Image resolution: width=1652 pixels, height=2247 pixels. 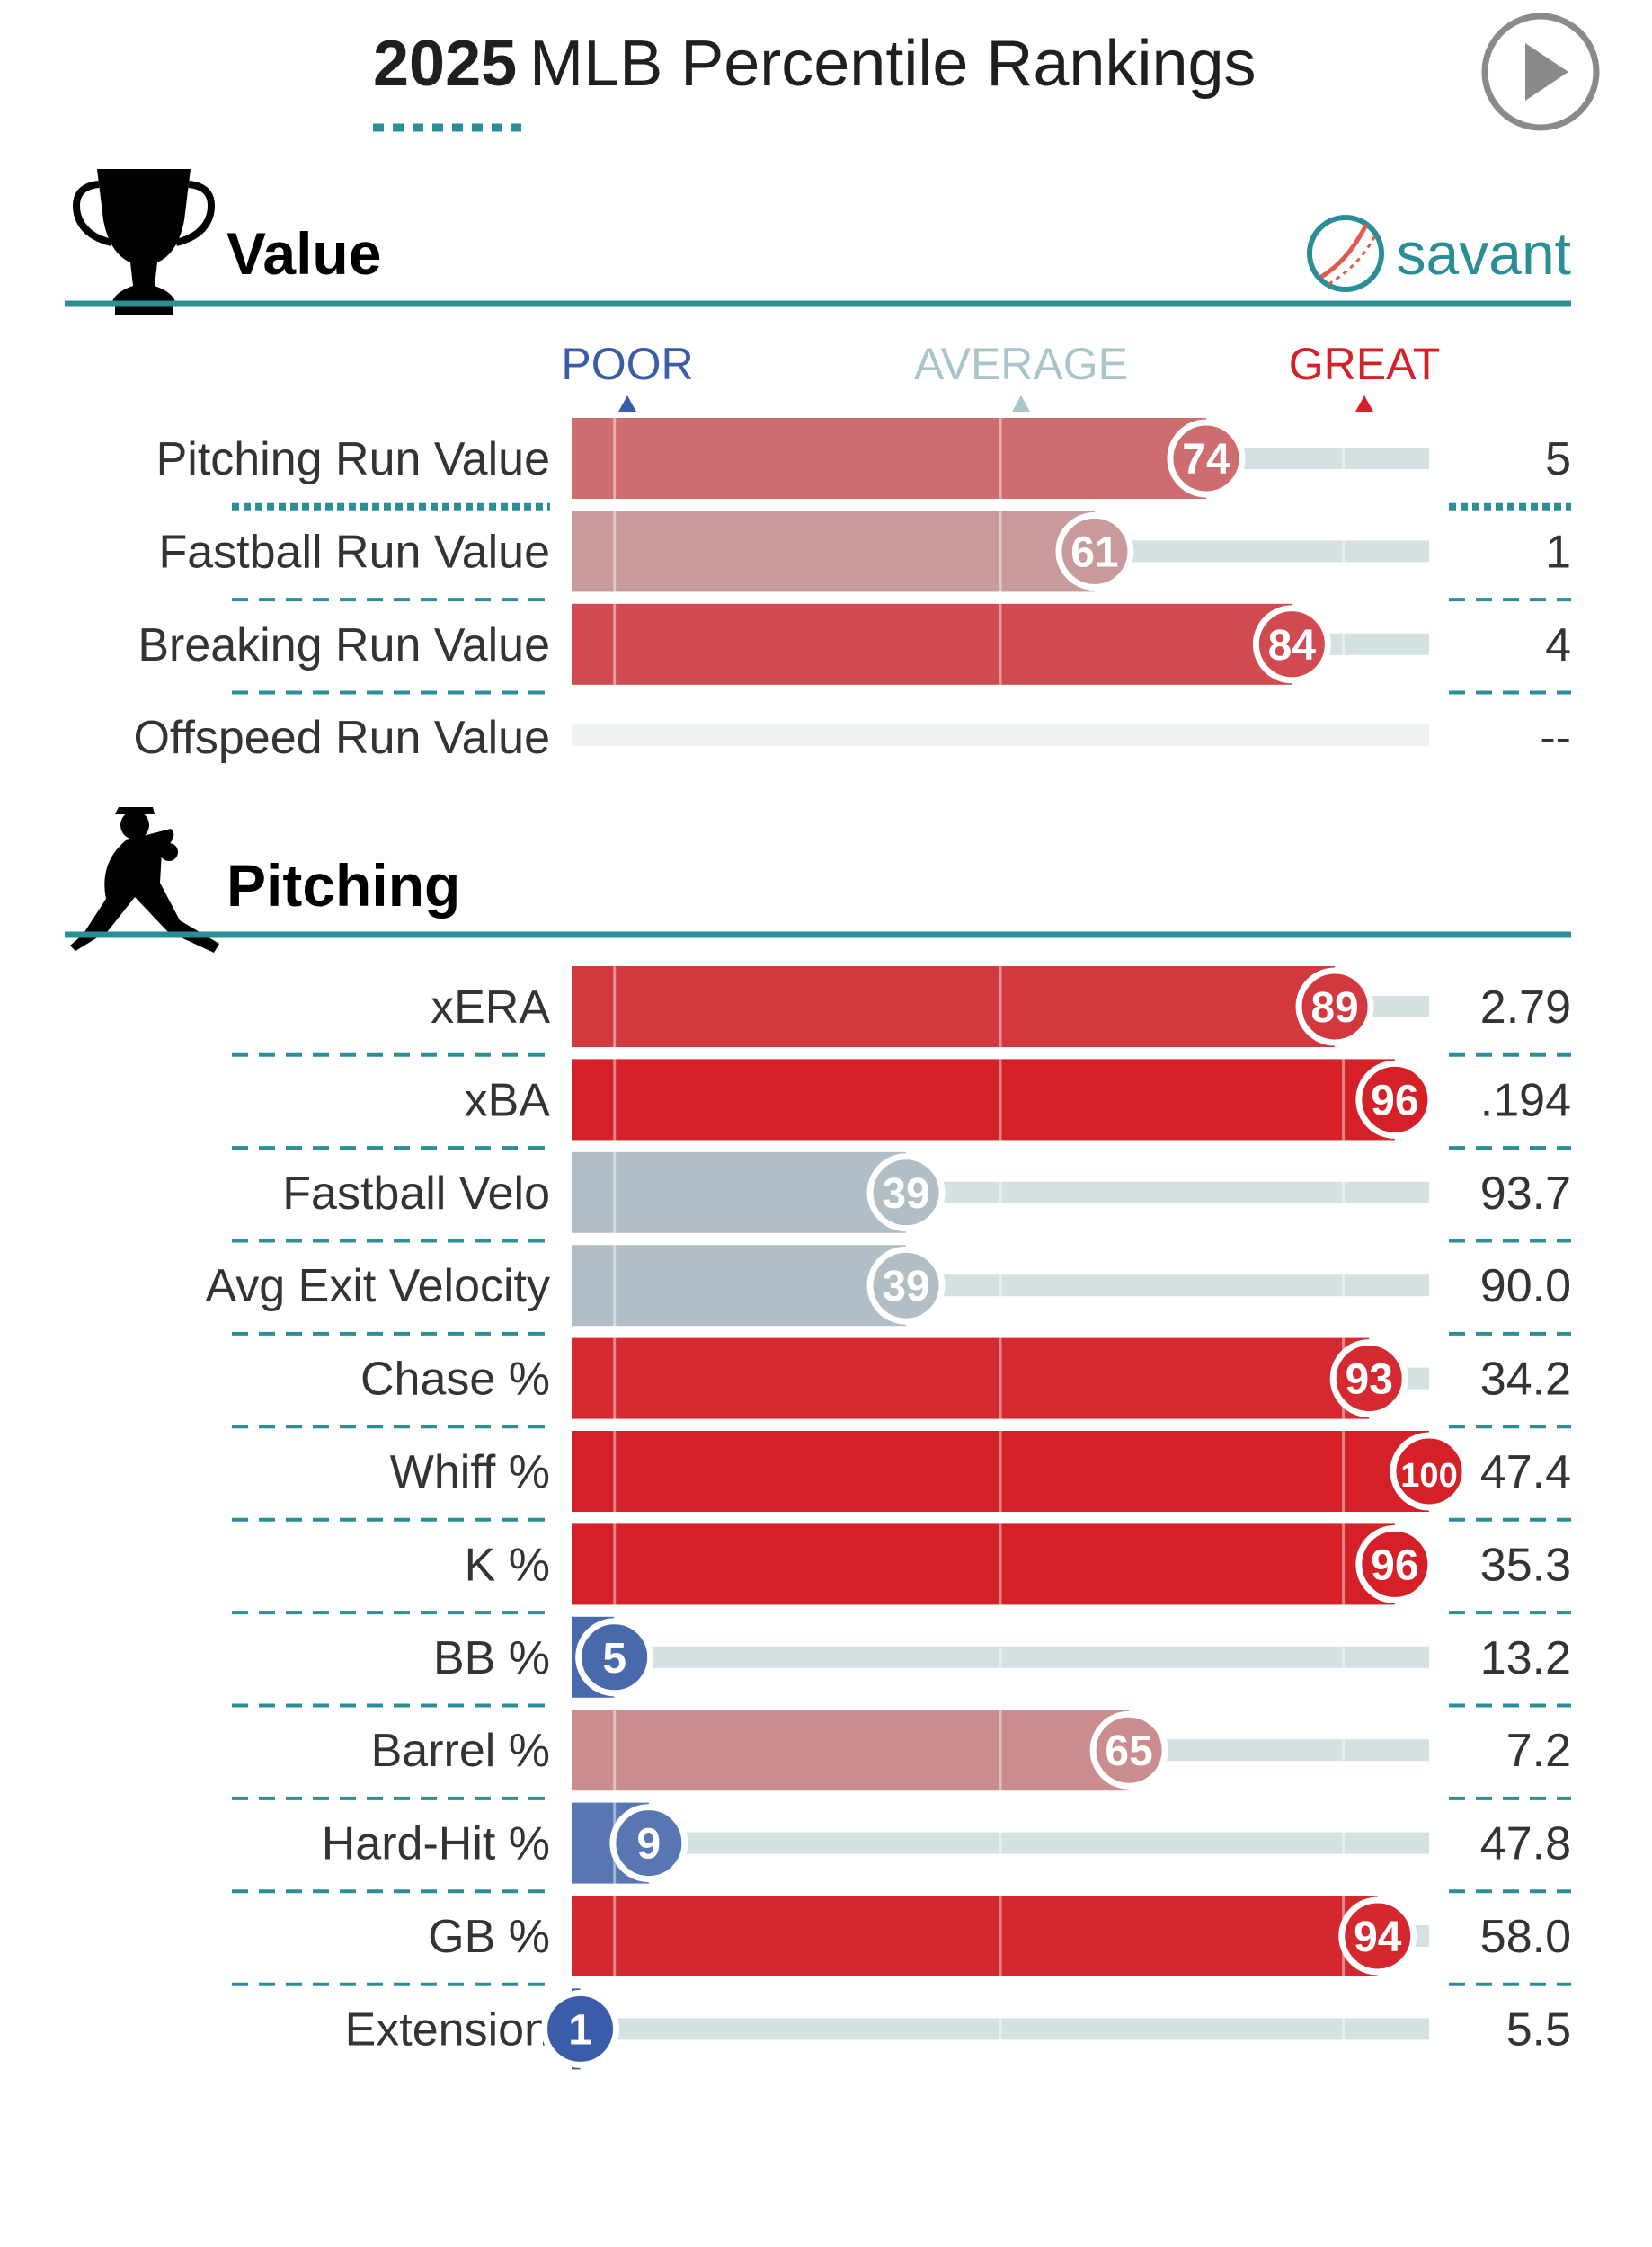 I want to click on percentile-value: 89, so click(x=1334, y=1008).